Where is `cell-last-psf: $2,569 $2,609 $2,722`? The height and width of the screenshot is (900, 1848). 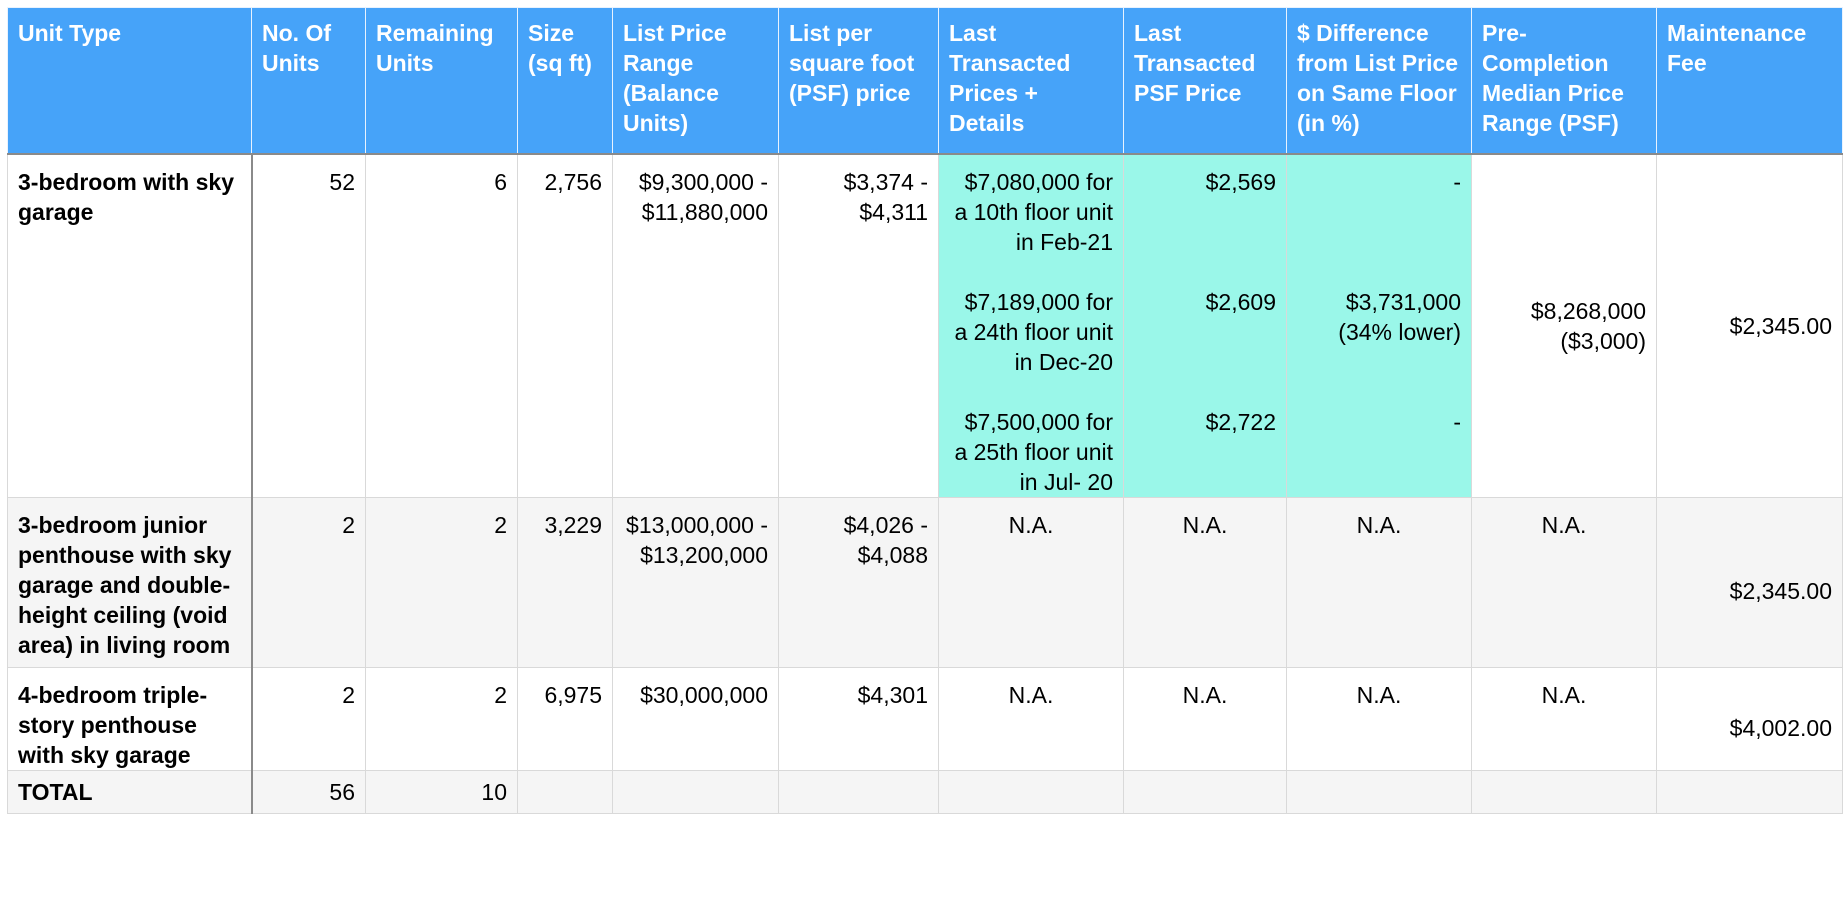 cell-last-psf: $2,569 $2,609 $2,722 is located at coordinates (1205, 325).